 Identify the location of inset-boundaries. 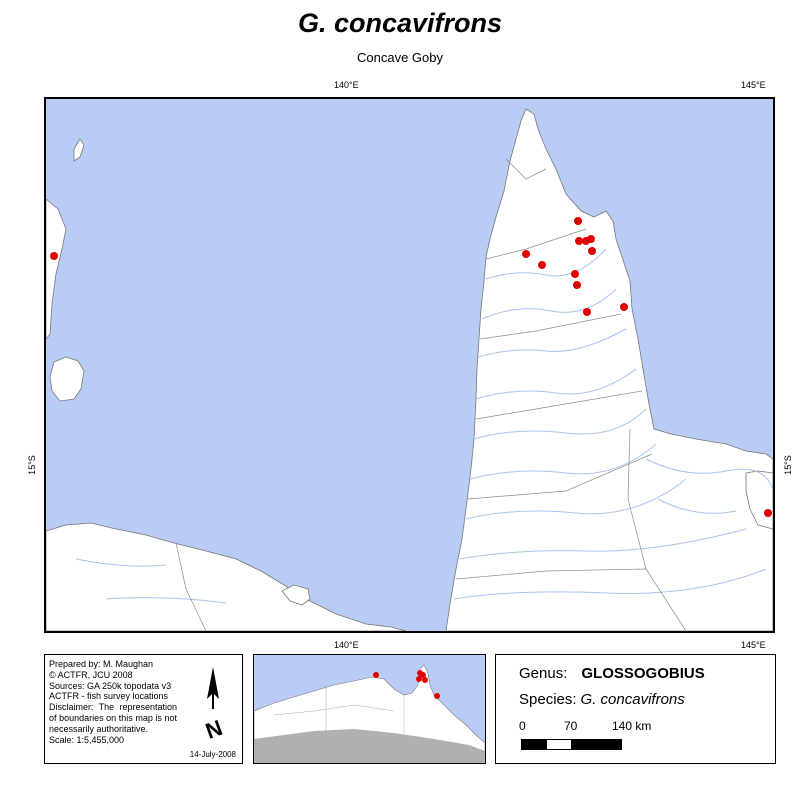
(339, 724).